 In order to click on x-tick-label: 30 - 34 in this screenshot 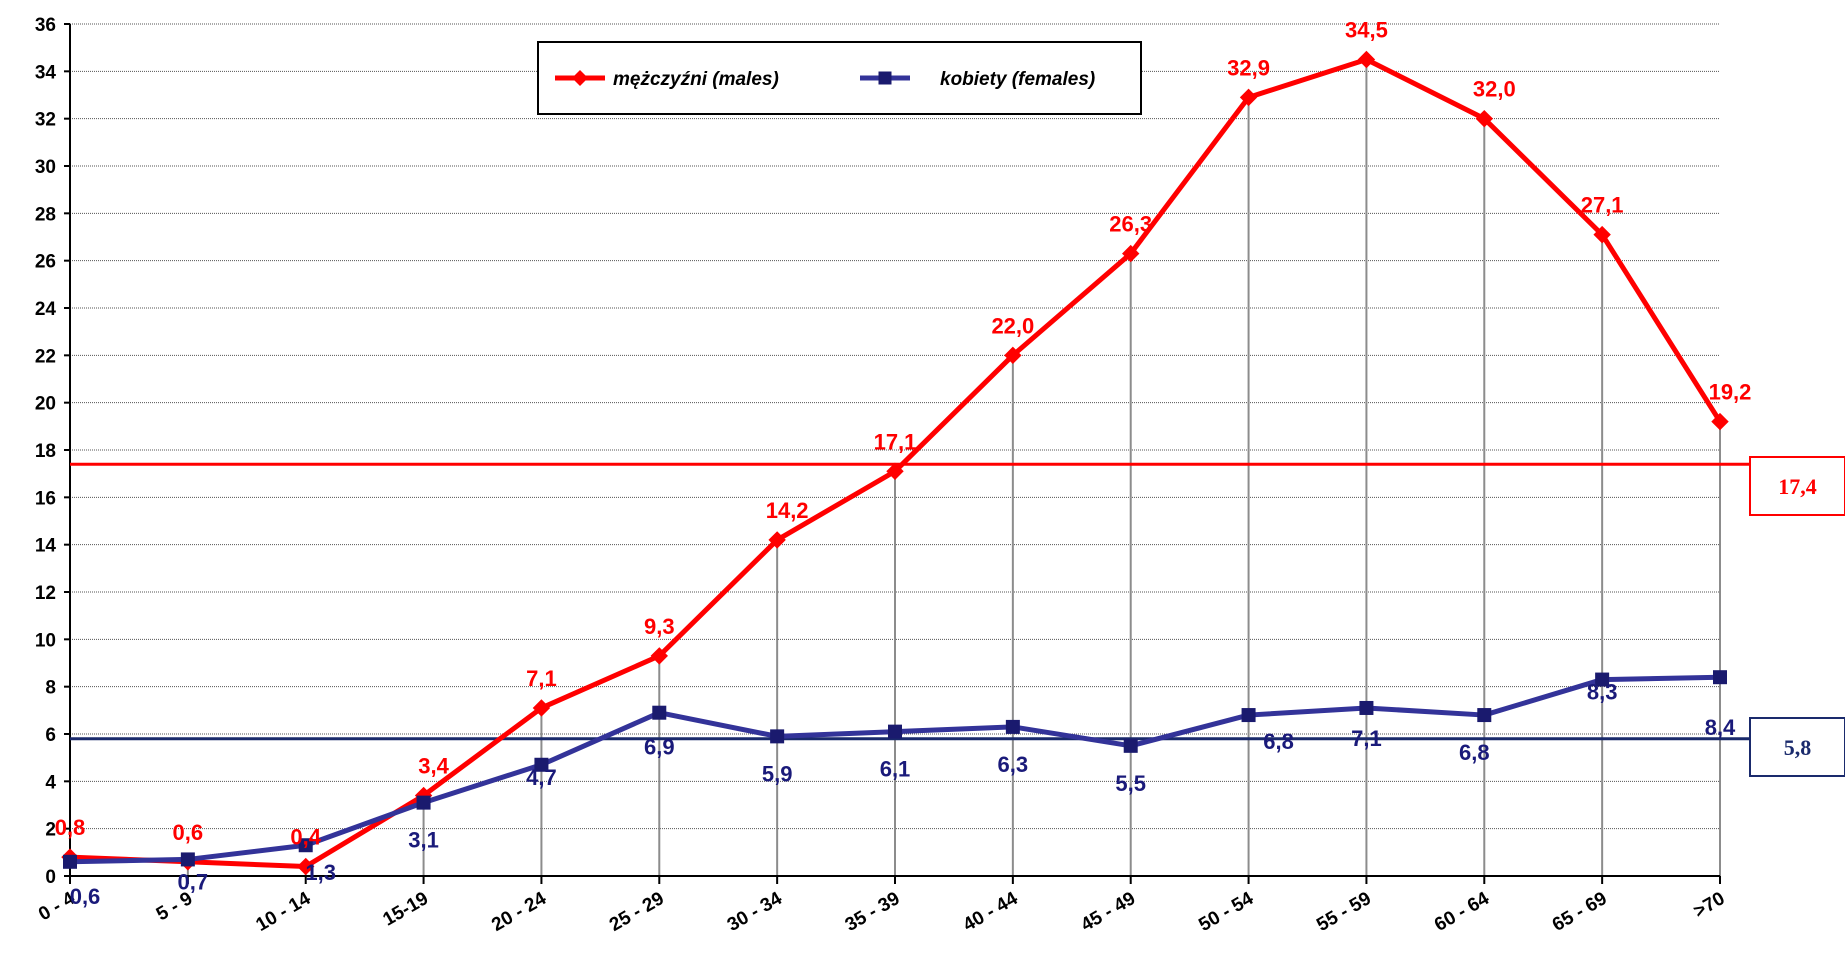, I will do `click(755, 912)`.